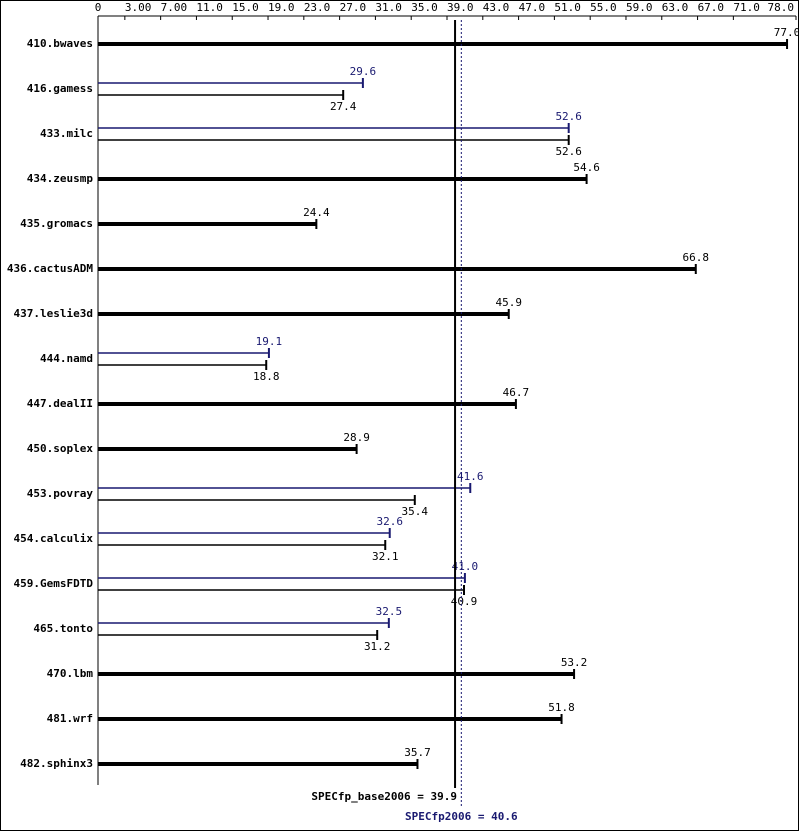 Image resolution: width=799 pixels, height=831 pixels. Describe the element at coordinates (60, 448) in the screenshot. I see `category-label: 450.soplex` at that location.